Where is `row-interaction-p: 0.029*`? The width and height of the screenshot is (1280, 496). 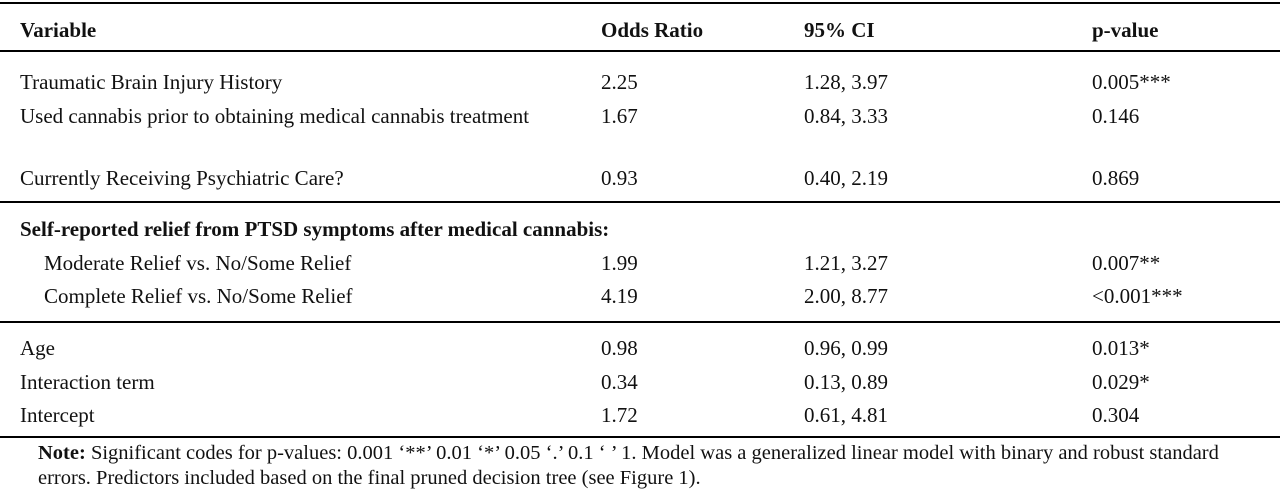
row-interaction-p: 0.029* is located at coordinates (1121, 382).